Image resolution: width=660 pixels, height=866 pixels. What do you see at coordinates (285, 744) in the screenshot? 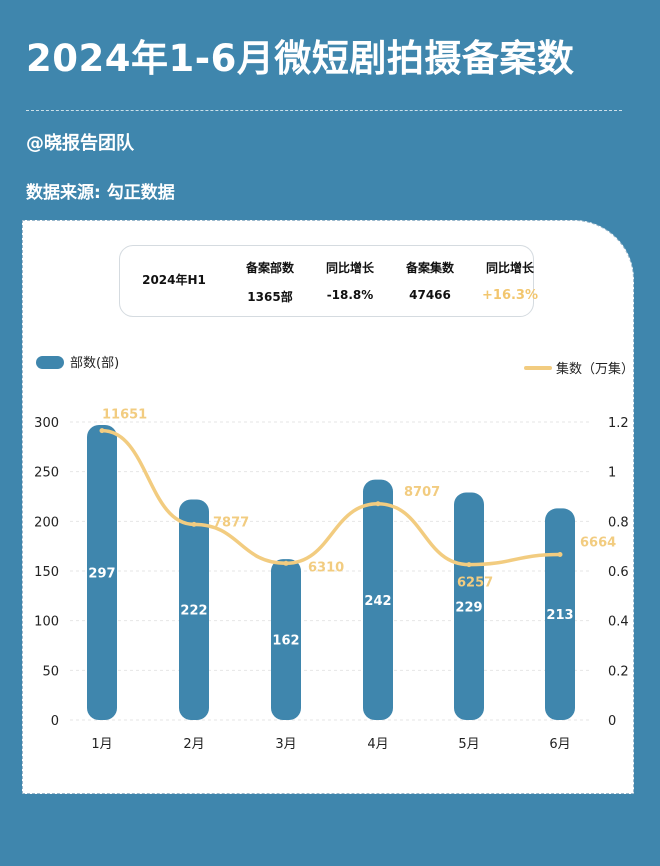
I see `x-axis-tick-label: 3月` at bounding box center [285, 744].